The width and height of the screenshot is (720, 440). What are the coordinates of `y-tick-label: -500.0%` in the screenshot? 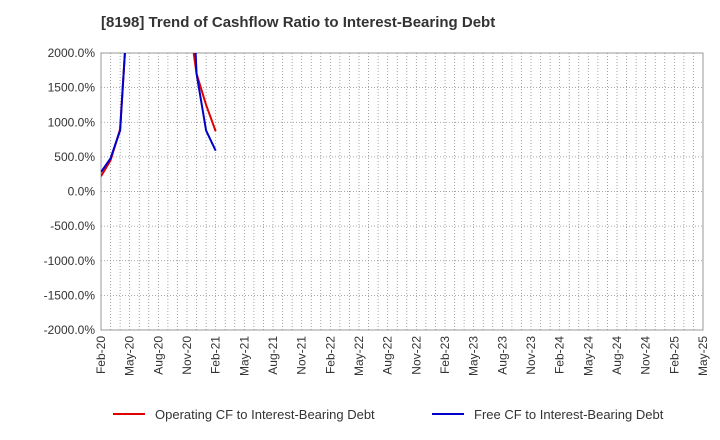 It's located at (72, 226).